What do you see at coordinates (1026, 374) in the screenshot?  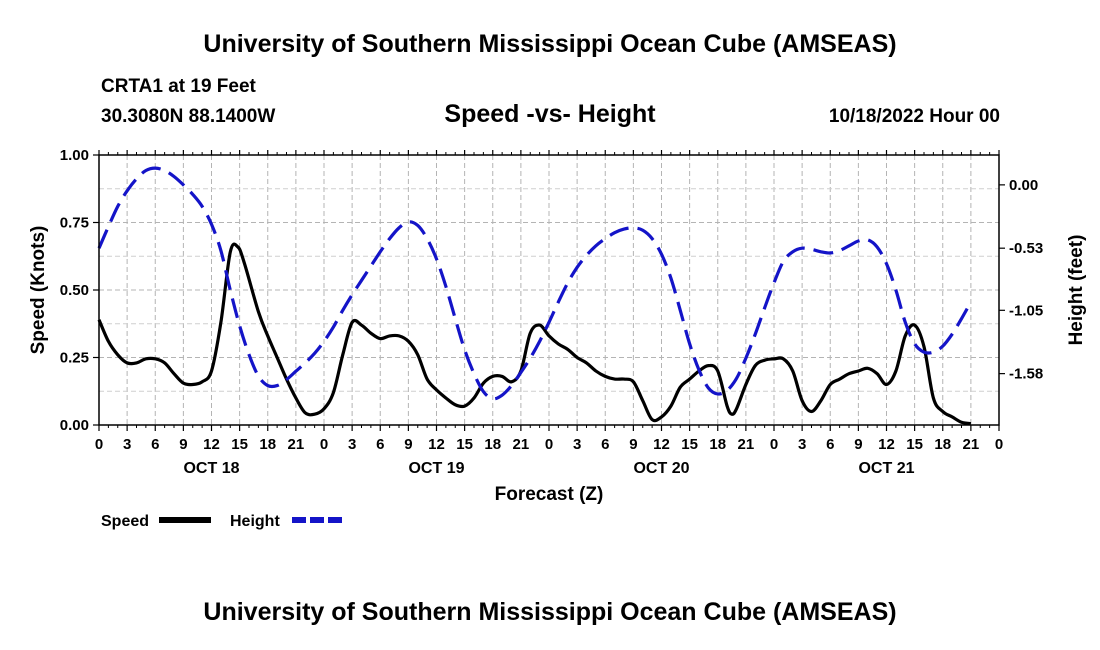 I see `y2-tick-label: -1.58` at bounding box center [1026, 374].